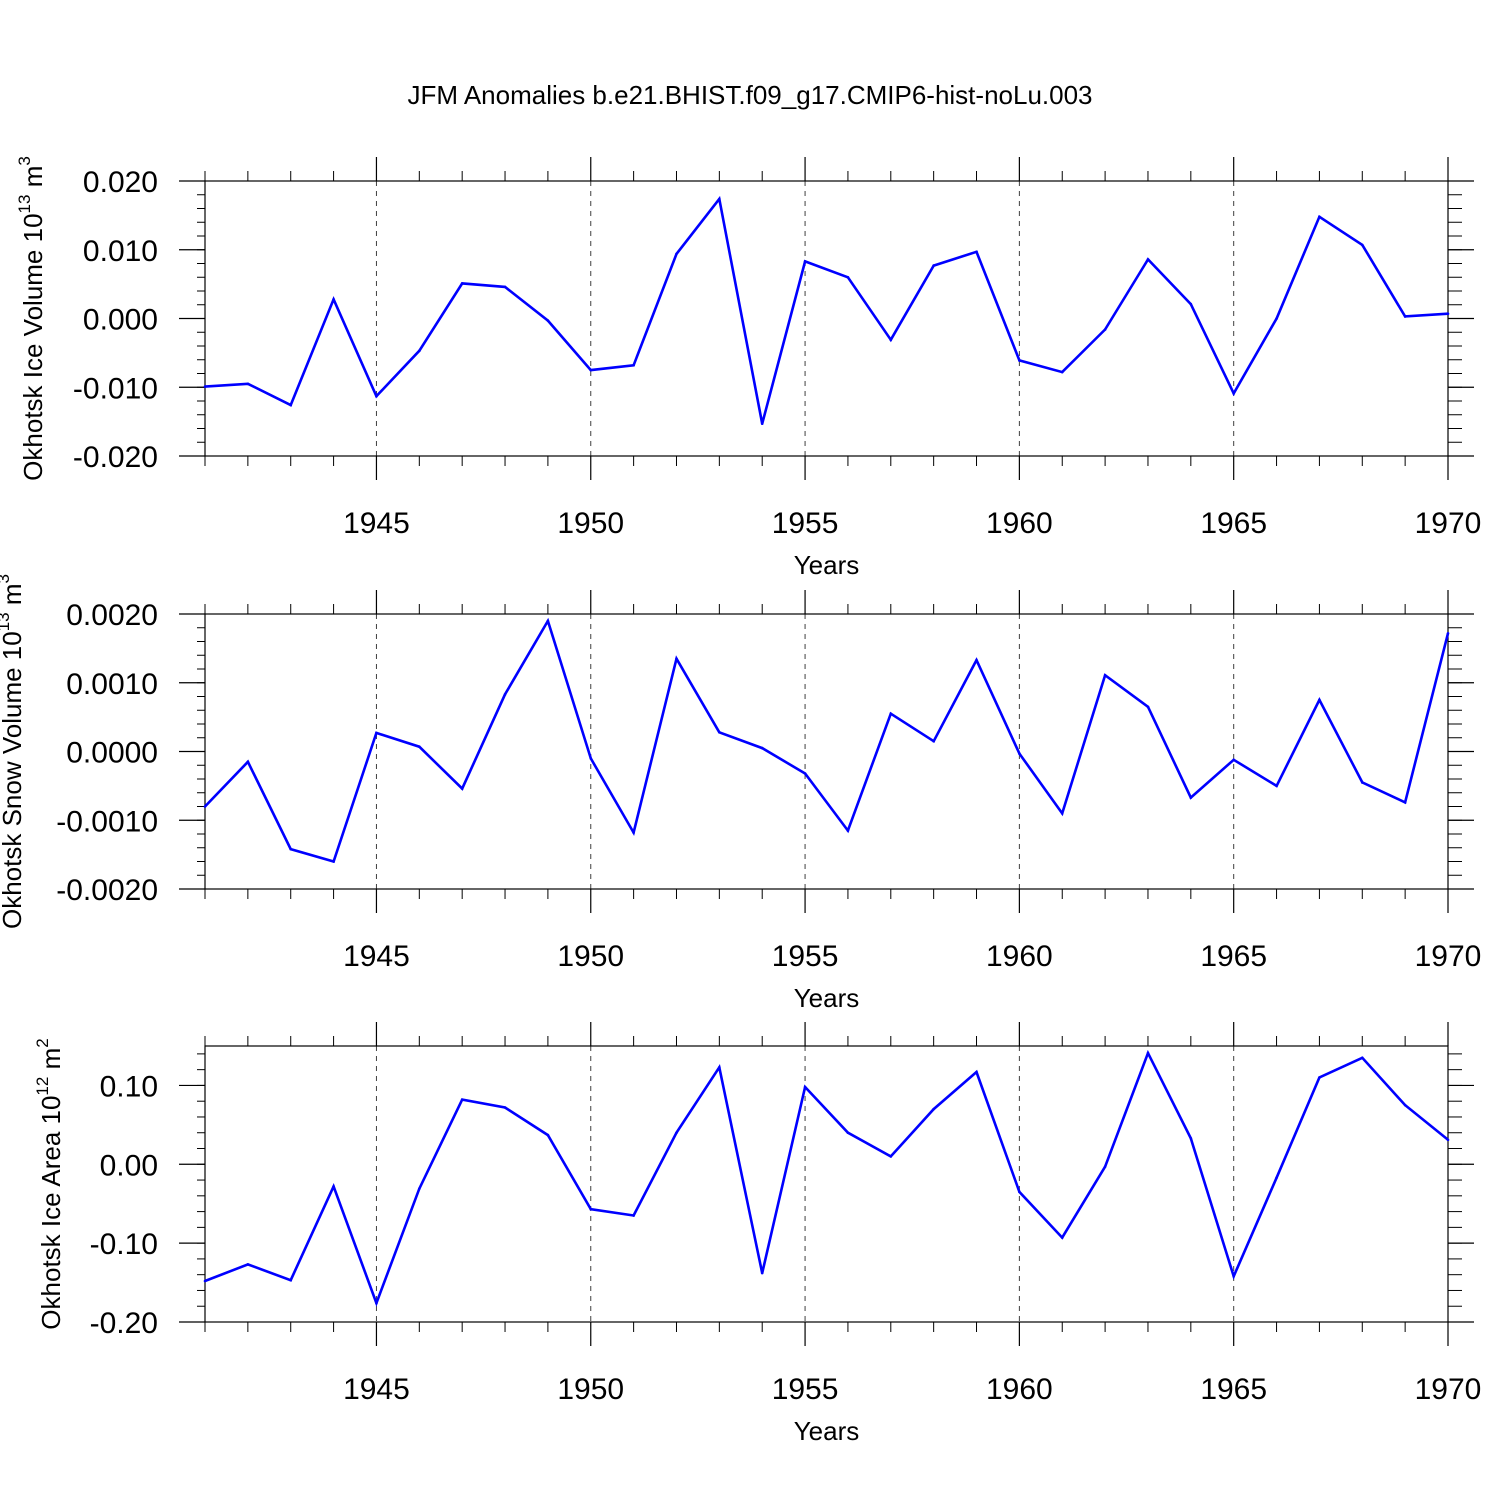  Describe the element at coordinates (120, 320) in the screenshot. I see `y-tick-label: 0.000` at that location.